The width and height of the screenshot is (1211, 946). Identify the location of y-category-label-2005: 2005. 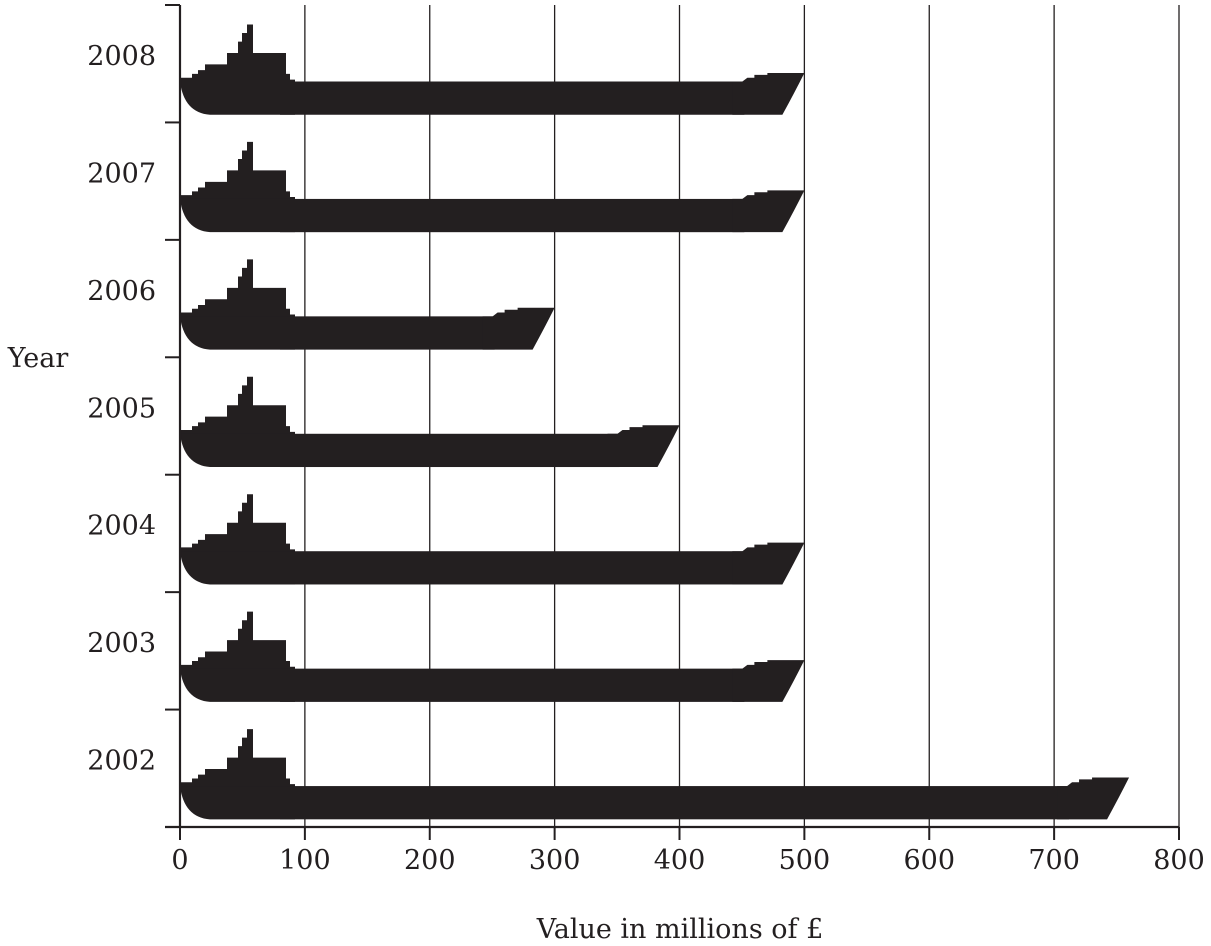
(121, 408).